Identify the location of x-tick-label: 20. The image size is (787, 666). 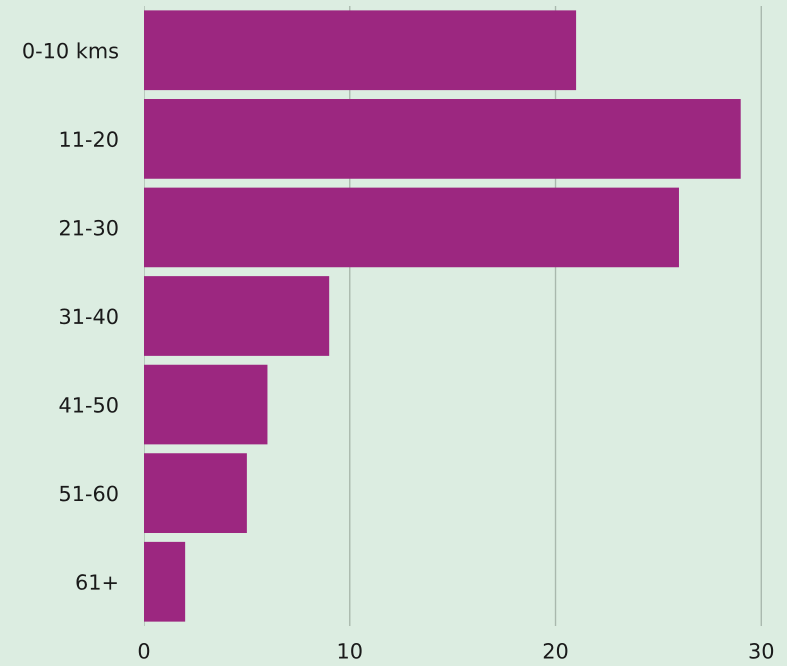
(556, 651).